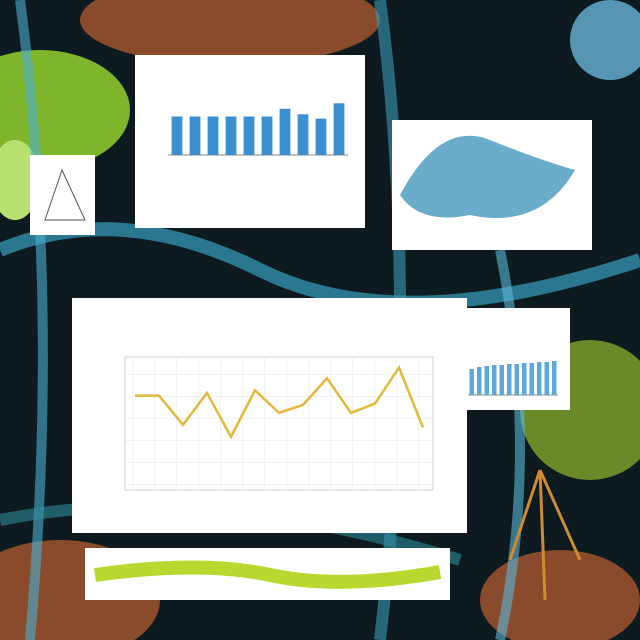 Image resolution: width=640 pixels, height=640 pixels. What do you see at coordinates (487, 176) in the screenshot?
I see `blob-illustration` at bounding box center [487, 176].